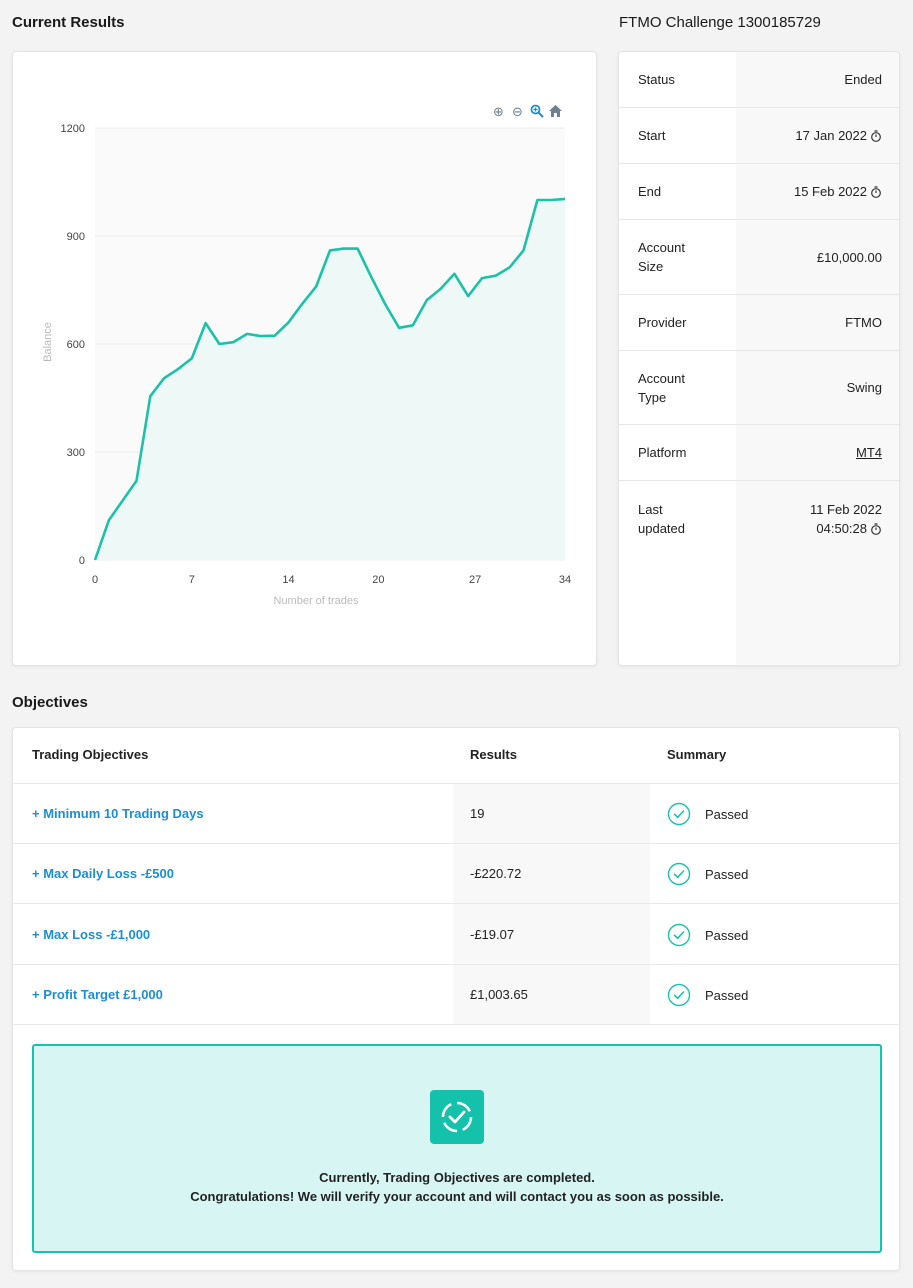  I want to click on info-value: 15 Feb 2022, so click(830, 191).